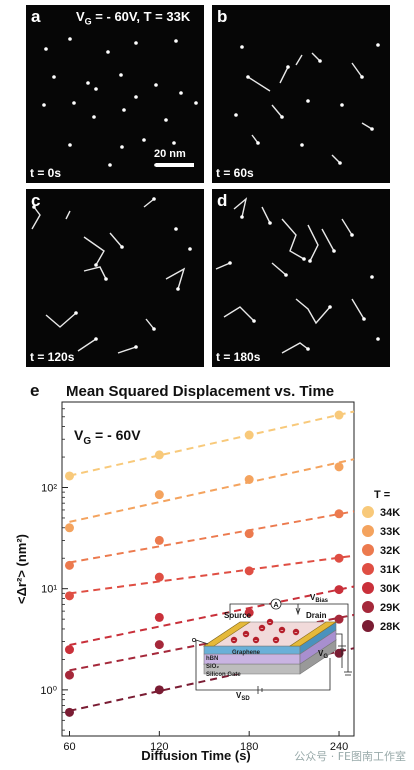 The image size is (414, 770). What do you see at coordinates (46, 173) in the screenshot?
I see `panel-a-time: t = 0s` at bounding box center [46, 173].